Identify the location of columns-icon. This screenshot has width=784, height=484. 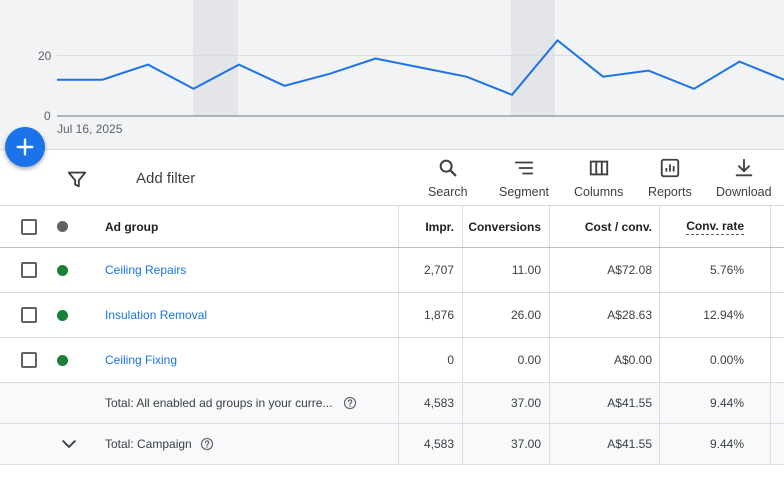
(598, 168).